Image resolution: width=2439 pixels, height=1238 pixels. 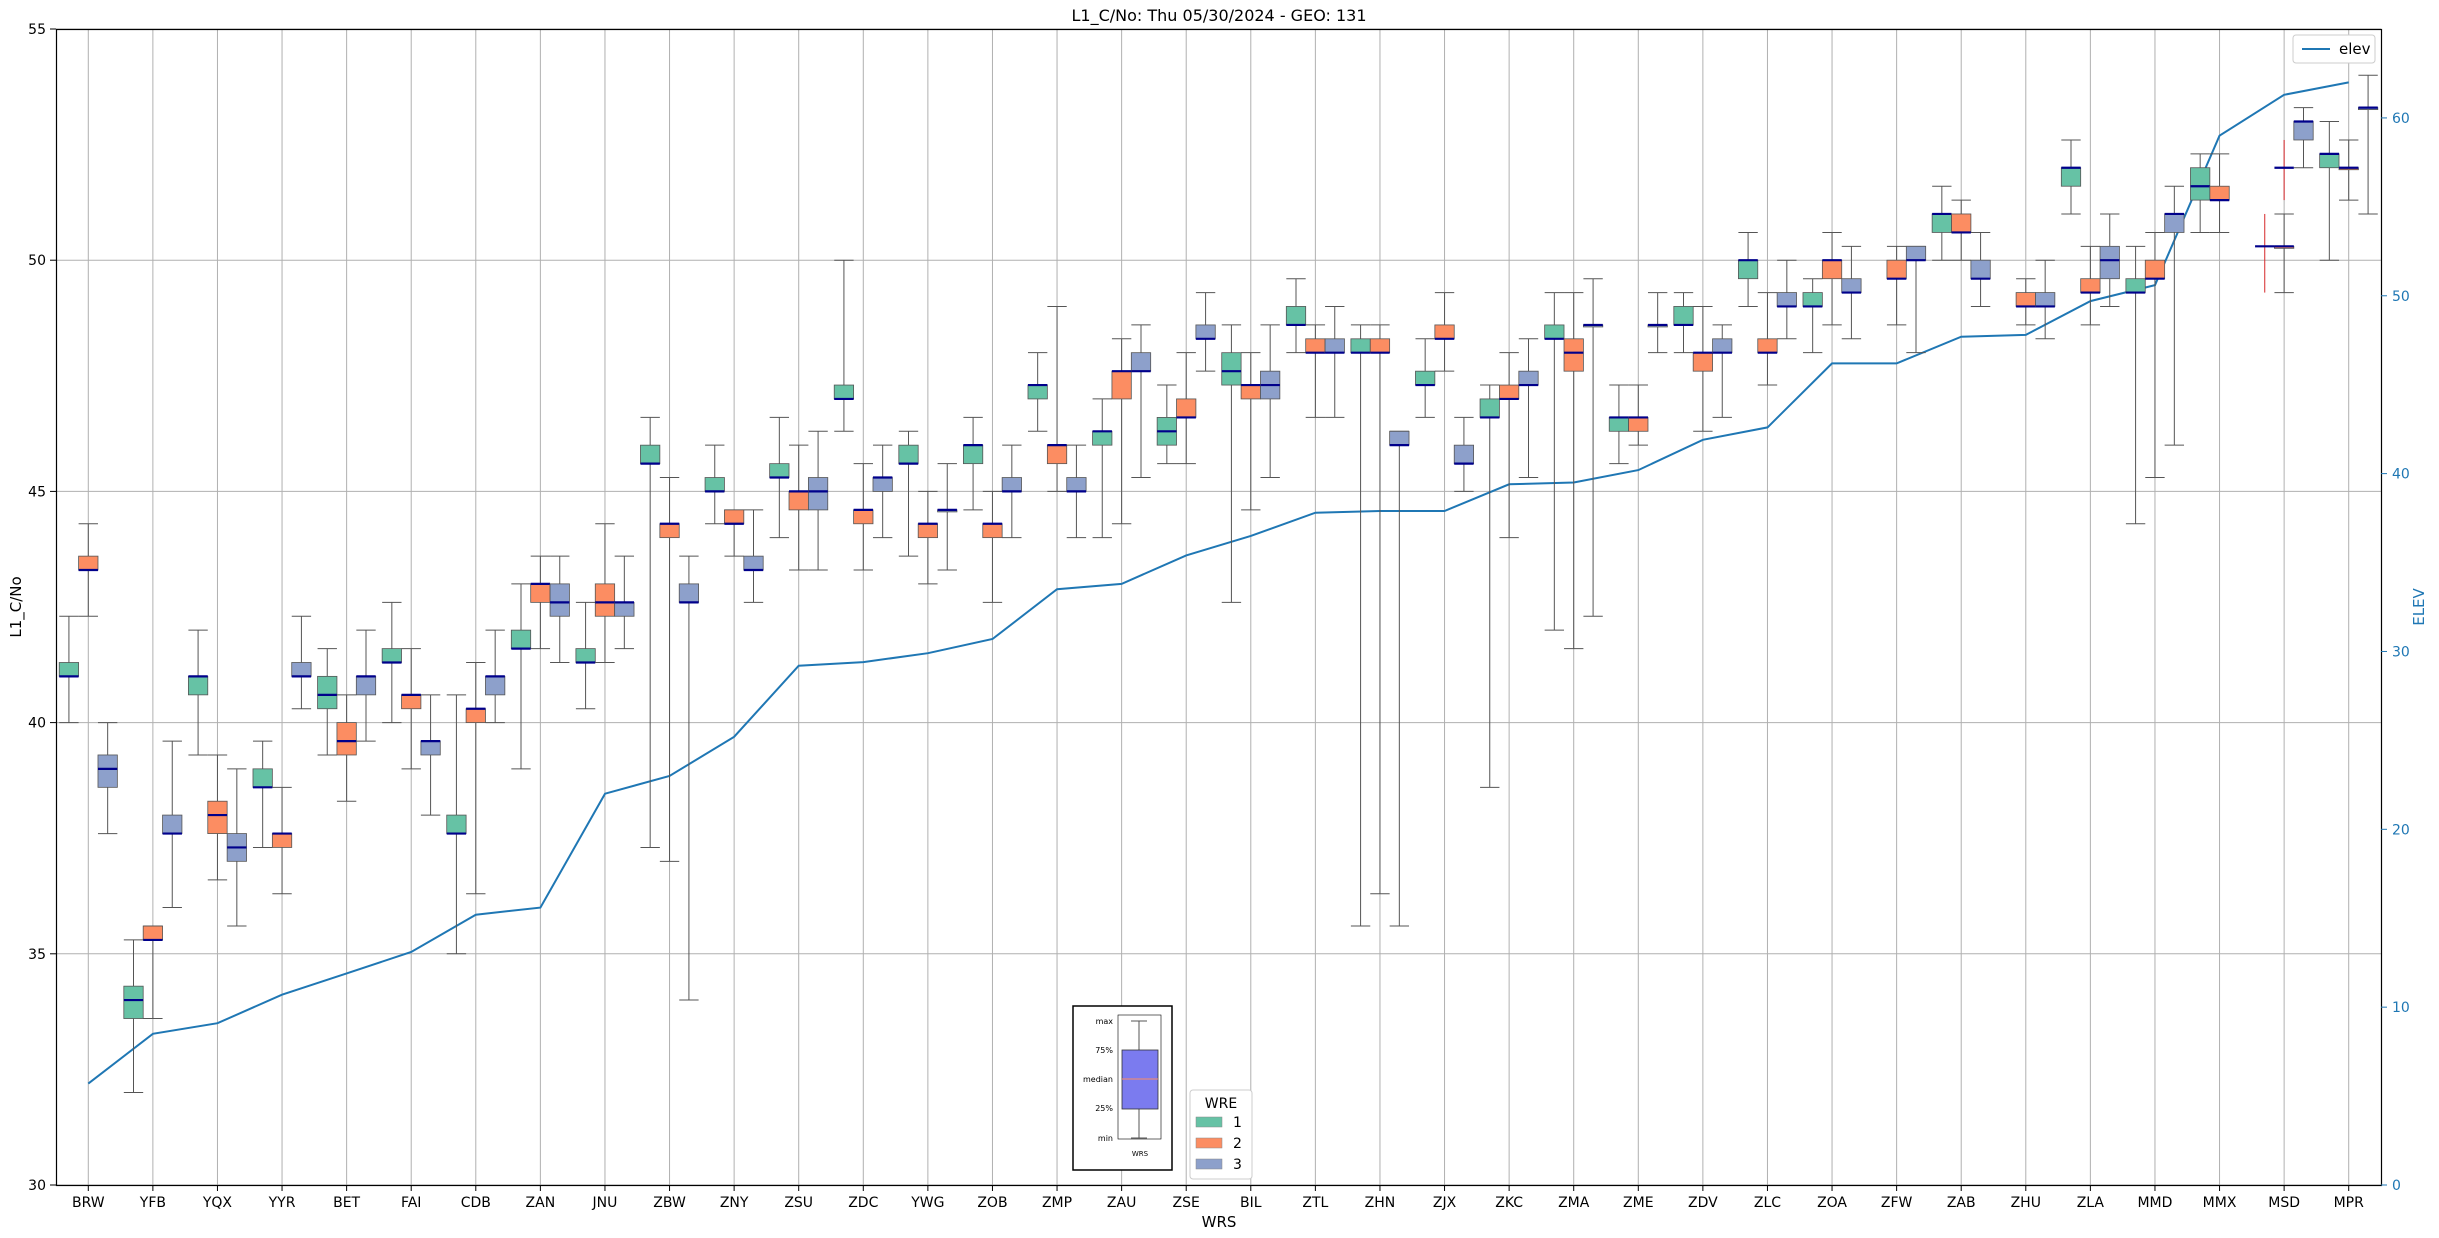 I want to click on y2-tick-label-50: 50, so click(x=2401, y=297).